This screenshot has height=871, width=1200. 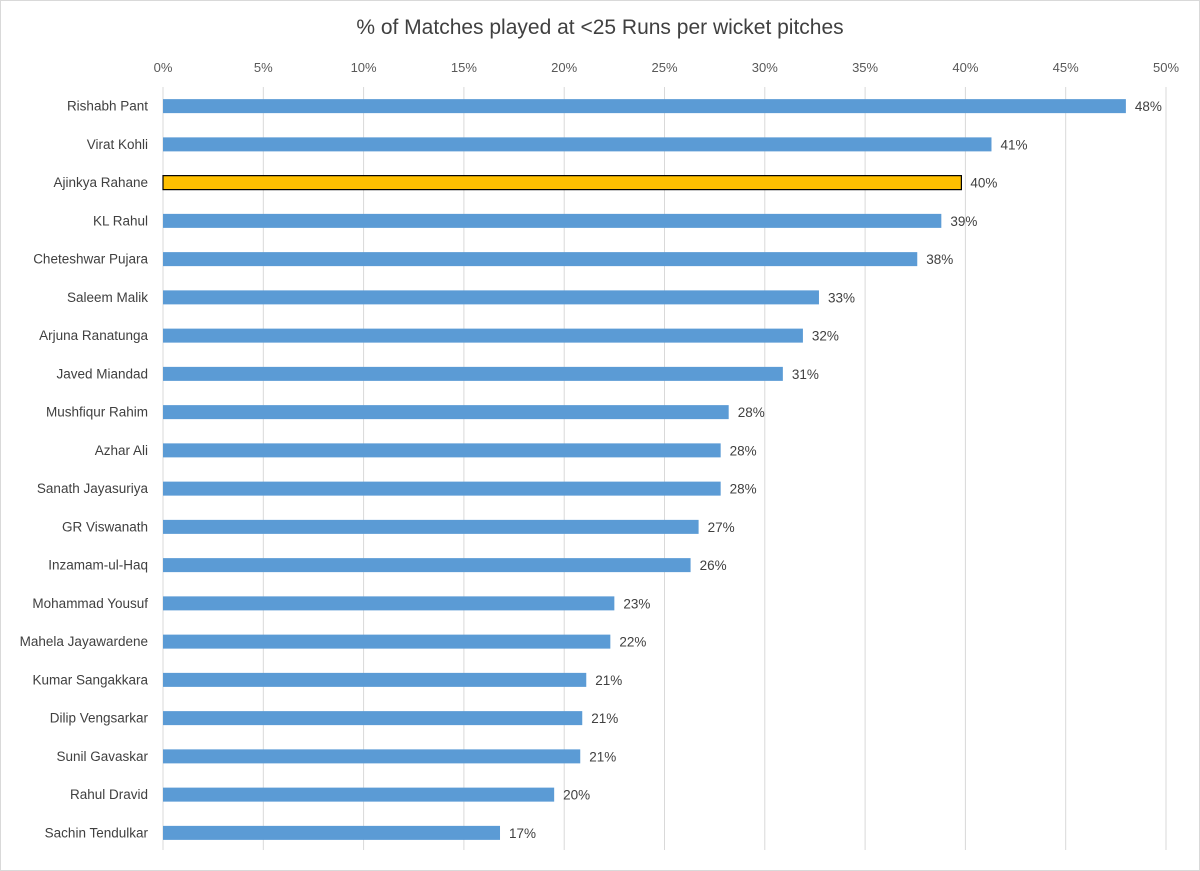 I want to click on category-label: Javed Miandad, so click(x=102, y=373).